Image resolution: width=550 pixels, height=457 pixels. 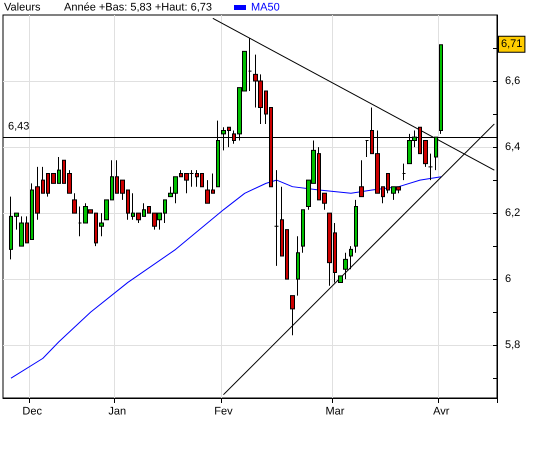 What do you see at coordinates (512, 213) in the screenshot?
I see `y-tick-label: 6,2` at bounding box center [512, 213].